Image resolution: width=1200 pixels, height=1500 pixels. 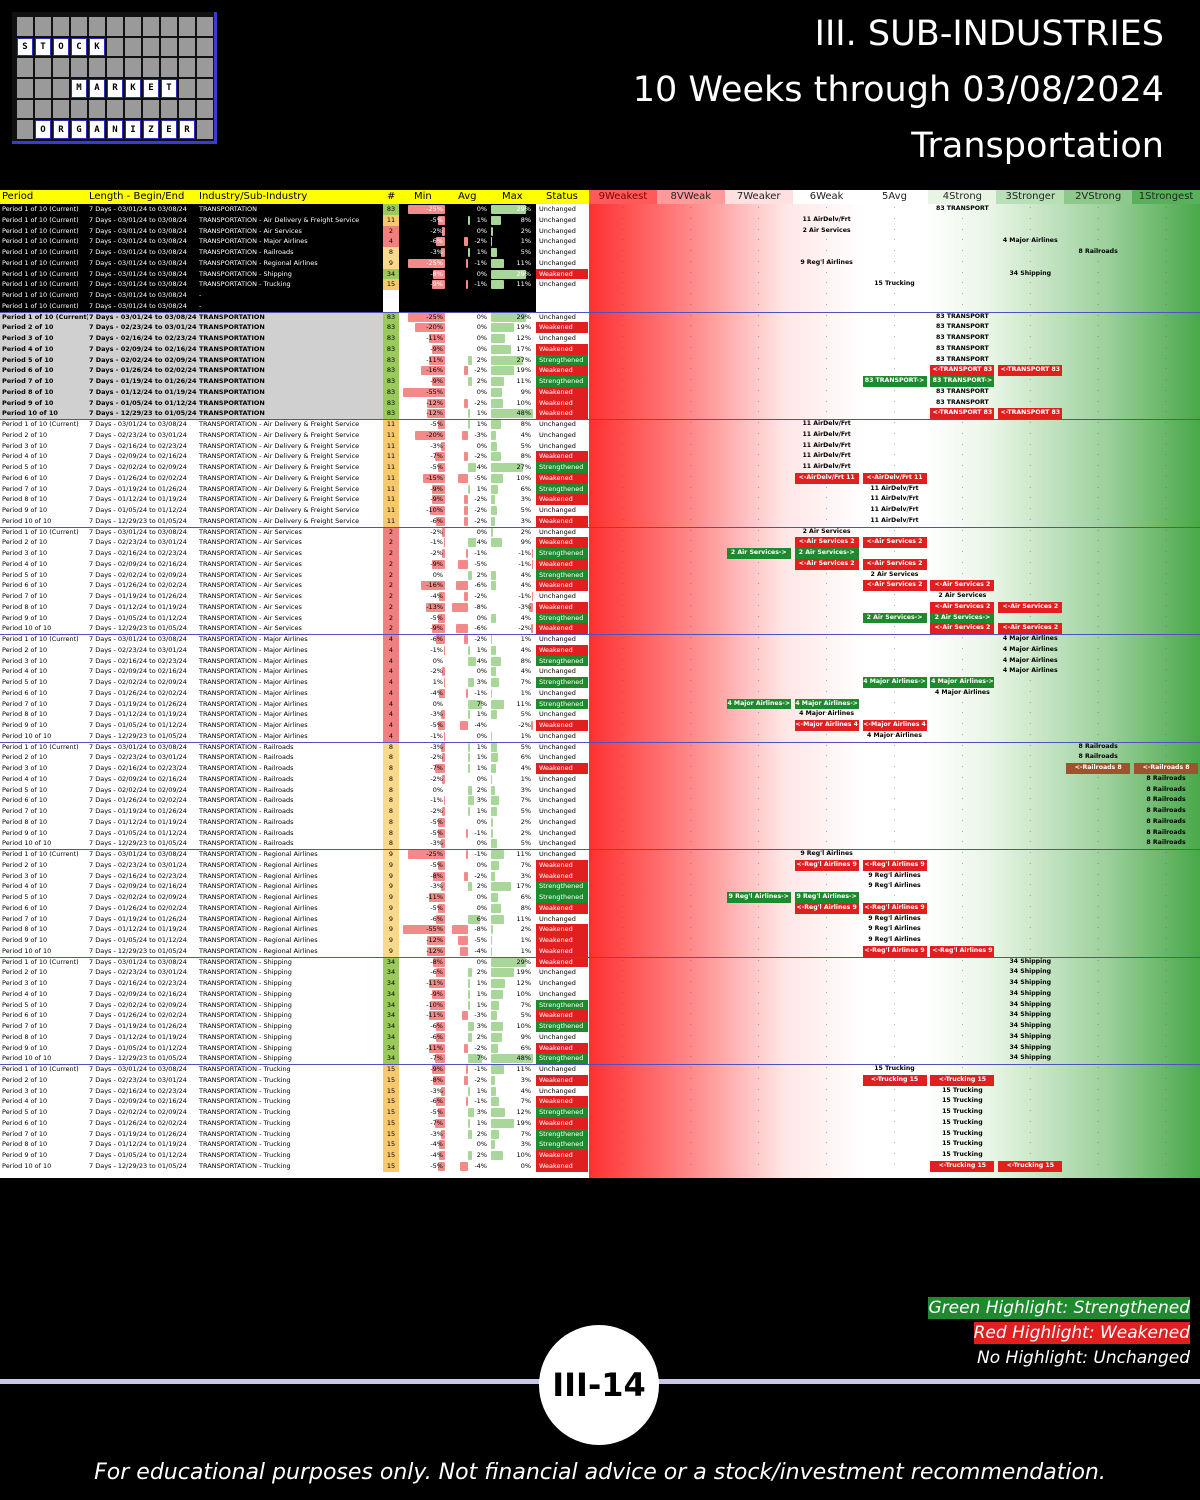 What do you see at coordinates (481, 1144) in the screenshot?
I see `avg-value: 0%` at bounding box center [481, 1144].